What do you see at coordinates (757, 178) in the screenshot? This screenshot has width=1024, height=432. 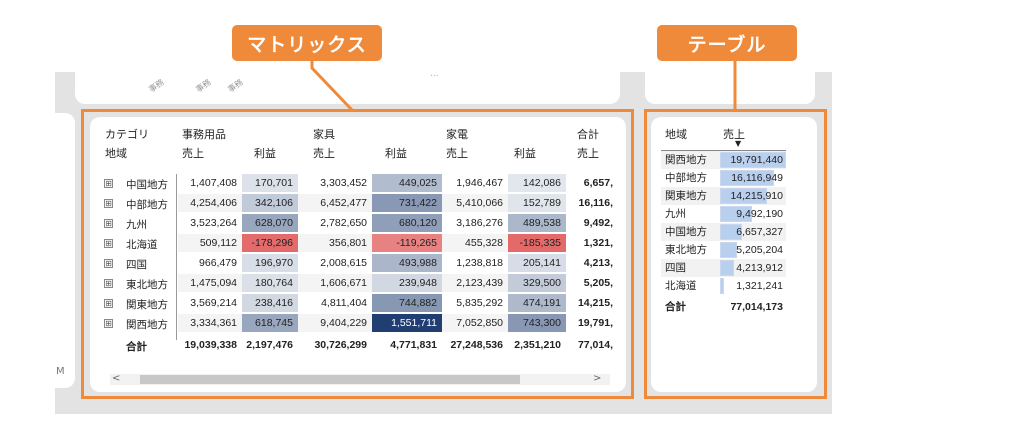 I see `table-sales-cell: 16,116,949` at bounding box center [757, 178].